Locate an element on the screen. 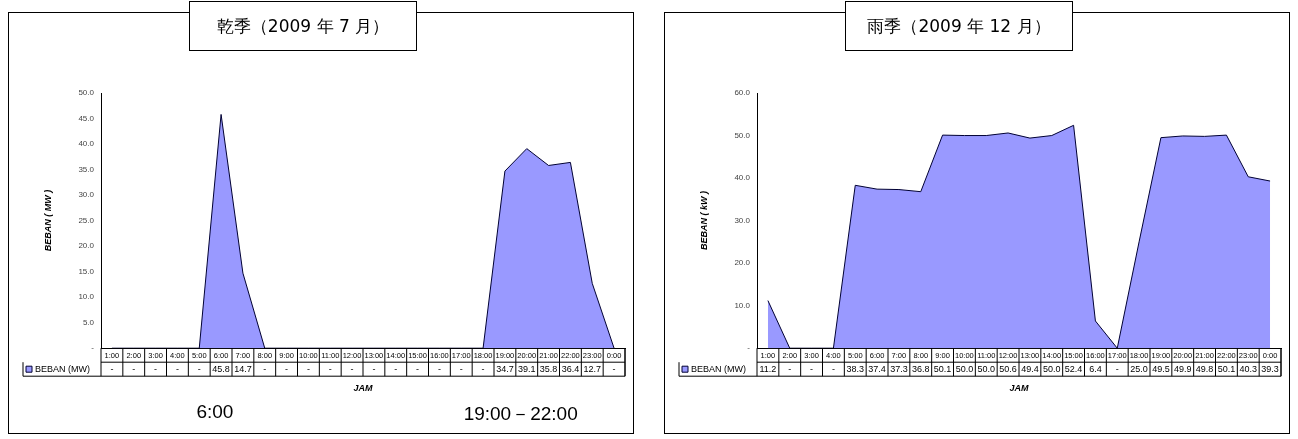  data-label: 35.8 is located at coordinates (548, 368).